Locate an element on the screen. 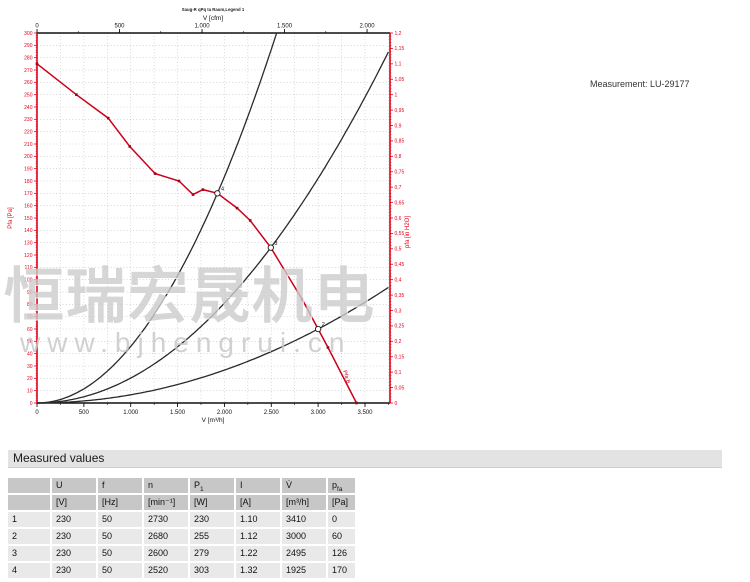 The height and width of the screenshot is (582, 750). svg-text: 30 is located at coordinates (30, 367).